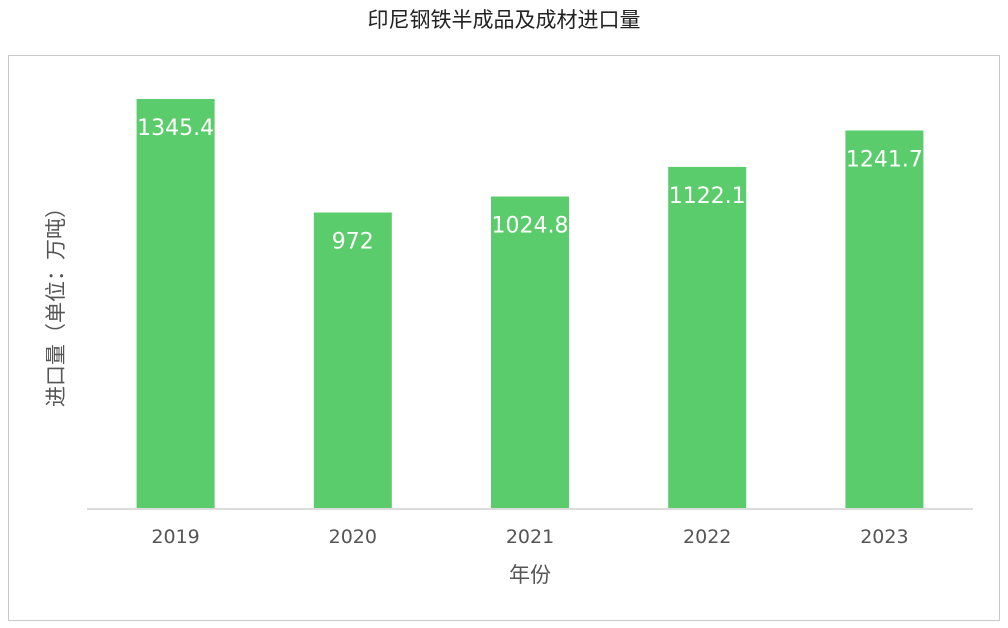 The image size is (1008, 628). Describe the element at coordinates (884, 319) in the screenshot. I see `bar-2023` at that location.